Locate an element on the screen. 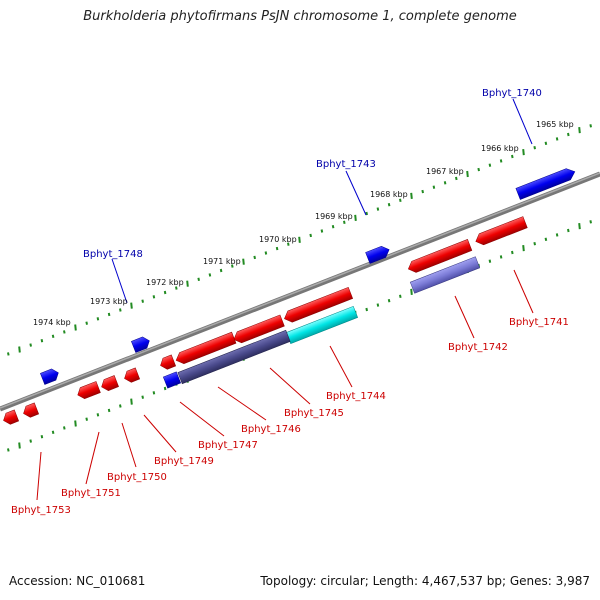  tick-label: 1970 kbp is located at coordinates (278, 239).